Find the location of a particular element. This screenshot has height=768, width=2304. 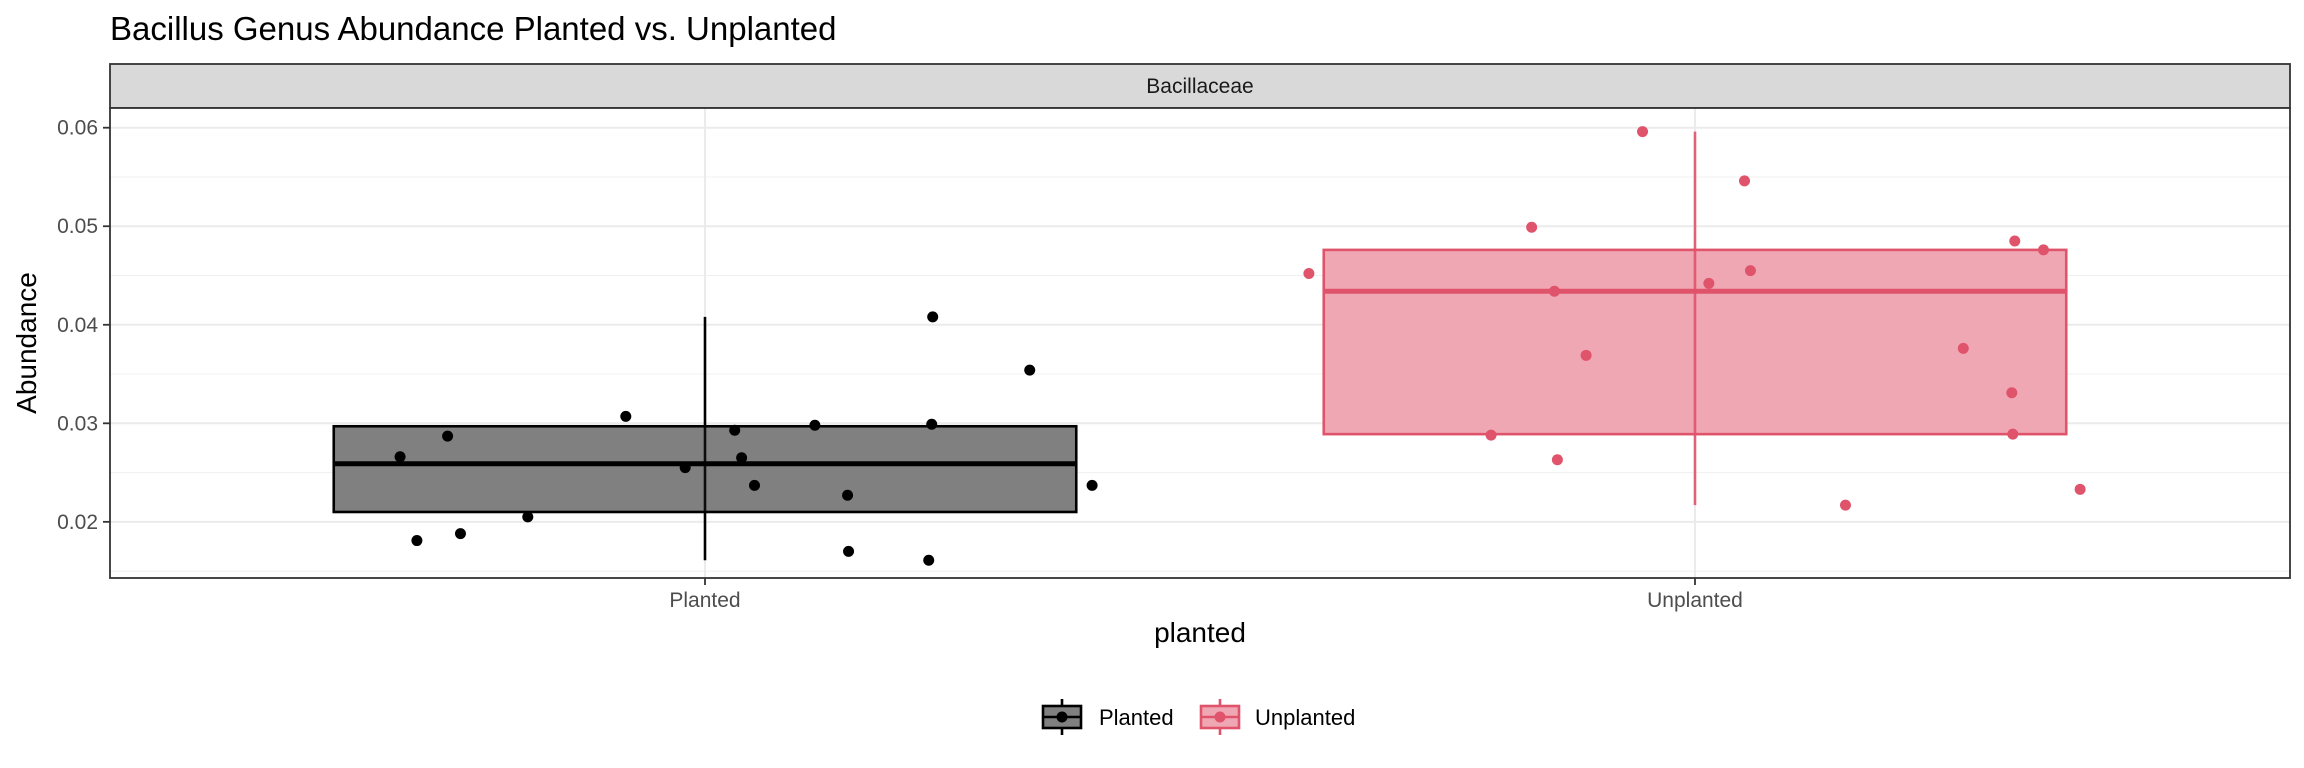

legend-item-planted: Planted is located at coordinates (1107, 717).